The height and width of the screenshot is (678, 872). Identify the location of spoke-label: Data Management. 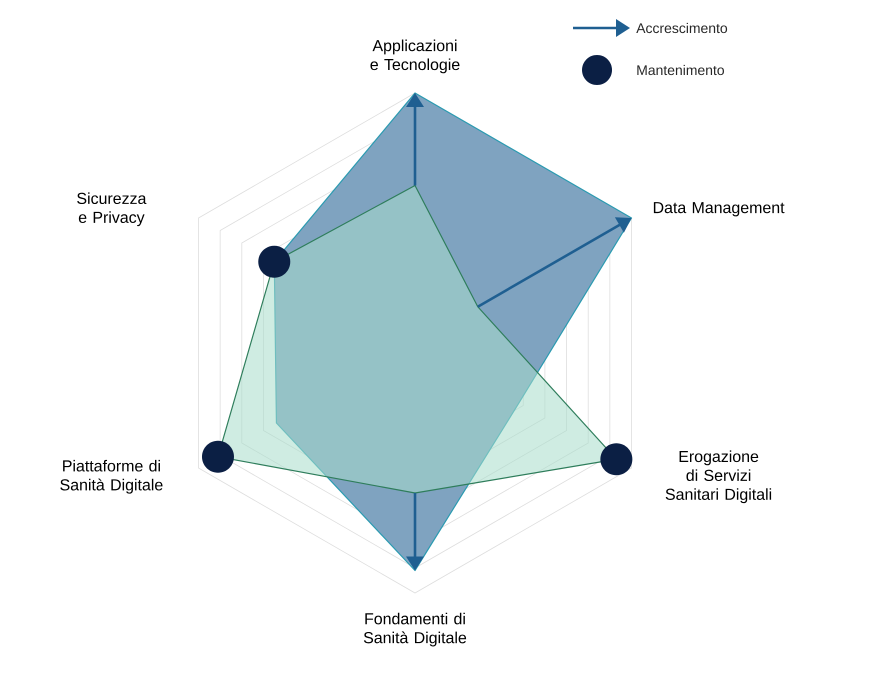
(719, 209).